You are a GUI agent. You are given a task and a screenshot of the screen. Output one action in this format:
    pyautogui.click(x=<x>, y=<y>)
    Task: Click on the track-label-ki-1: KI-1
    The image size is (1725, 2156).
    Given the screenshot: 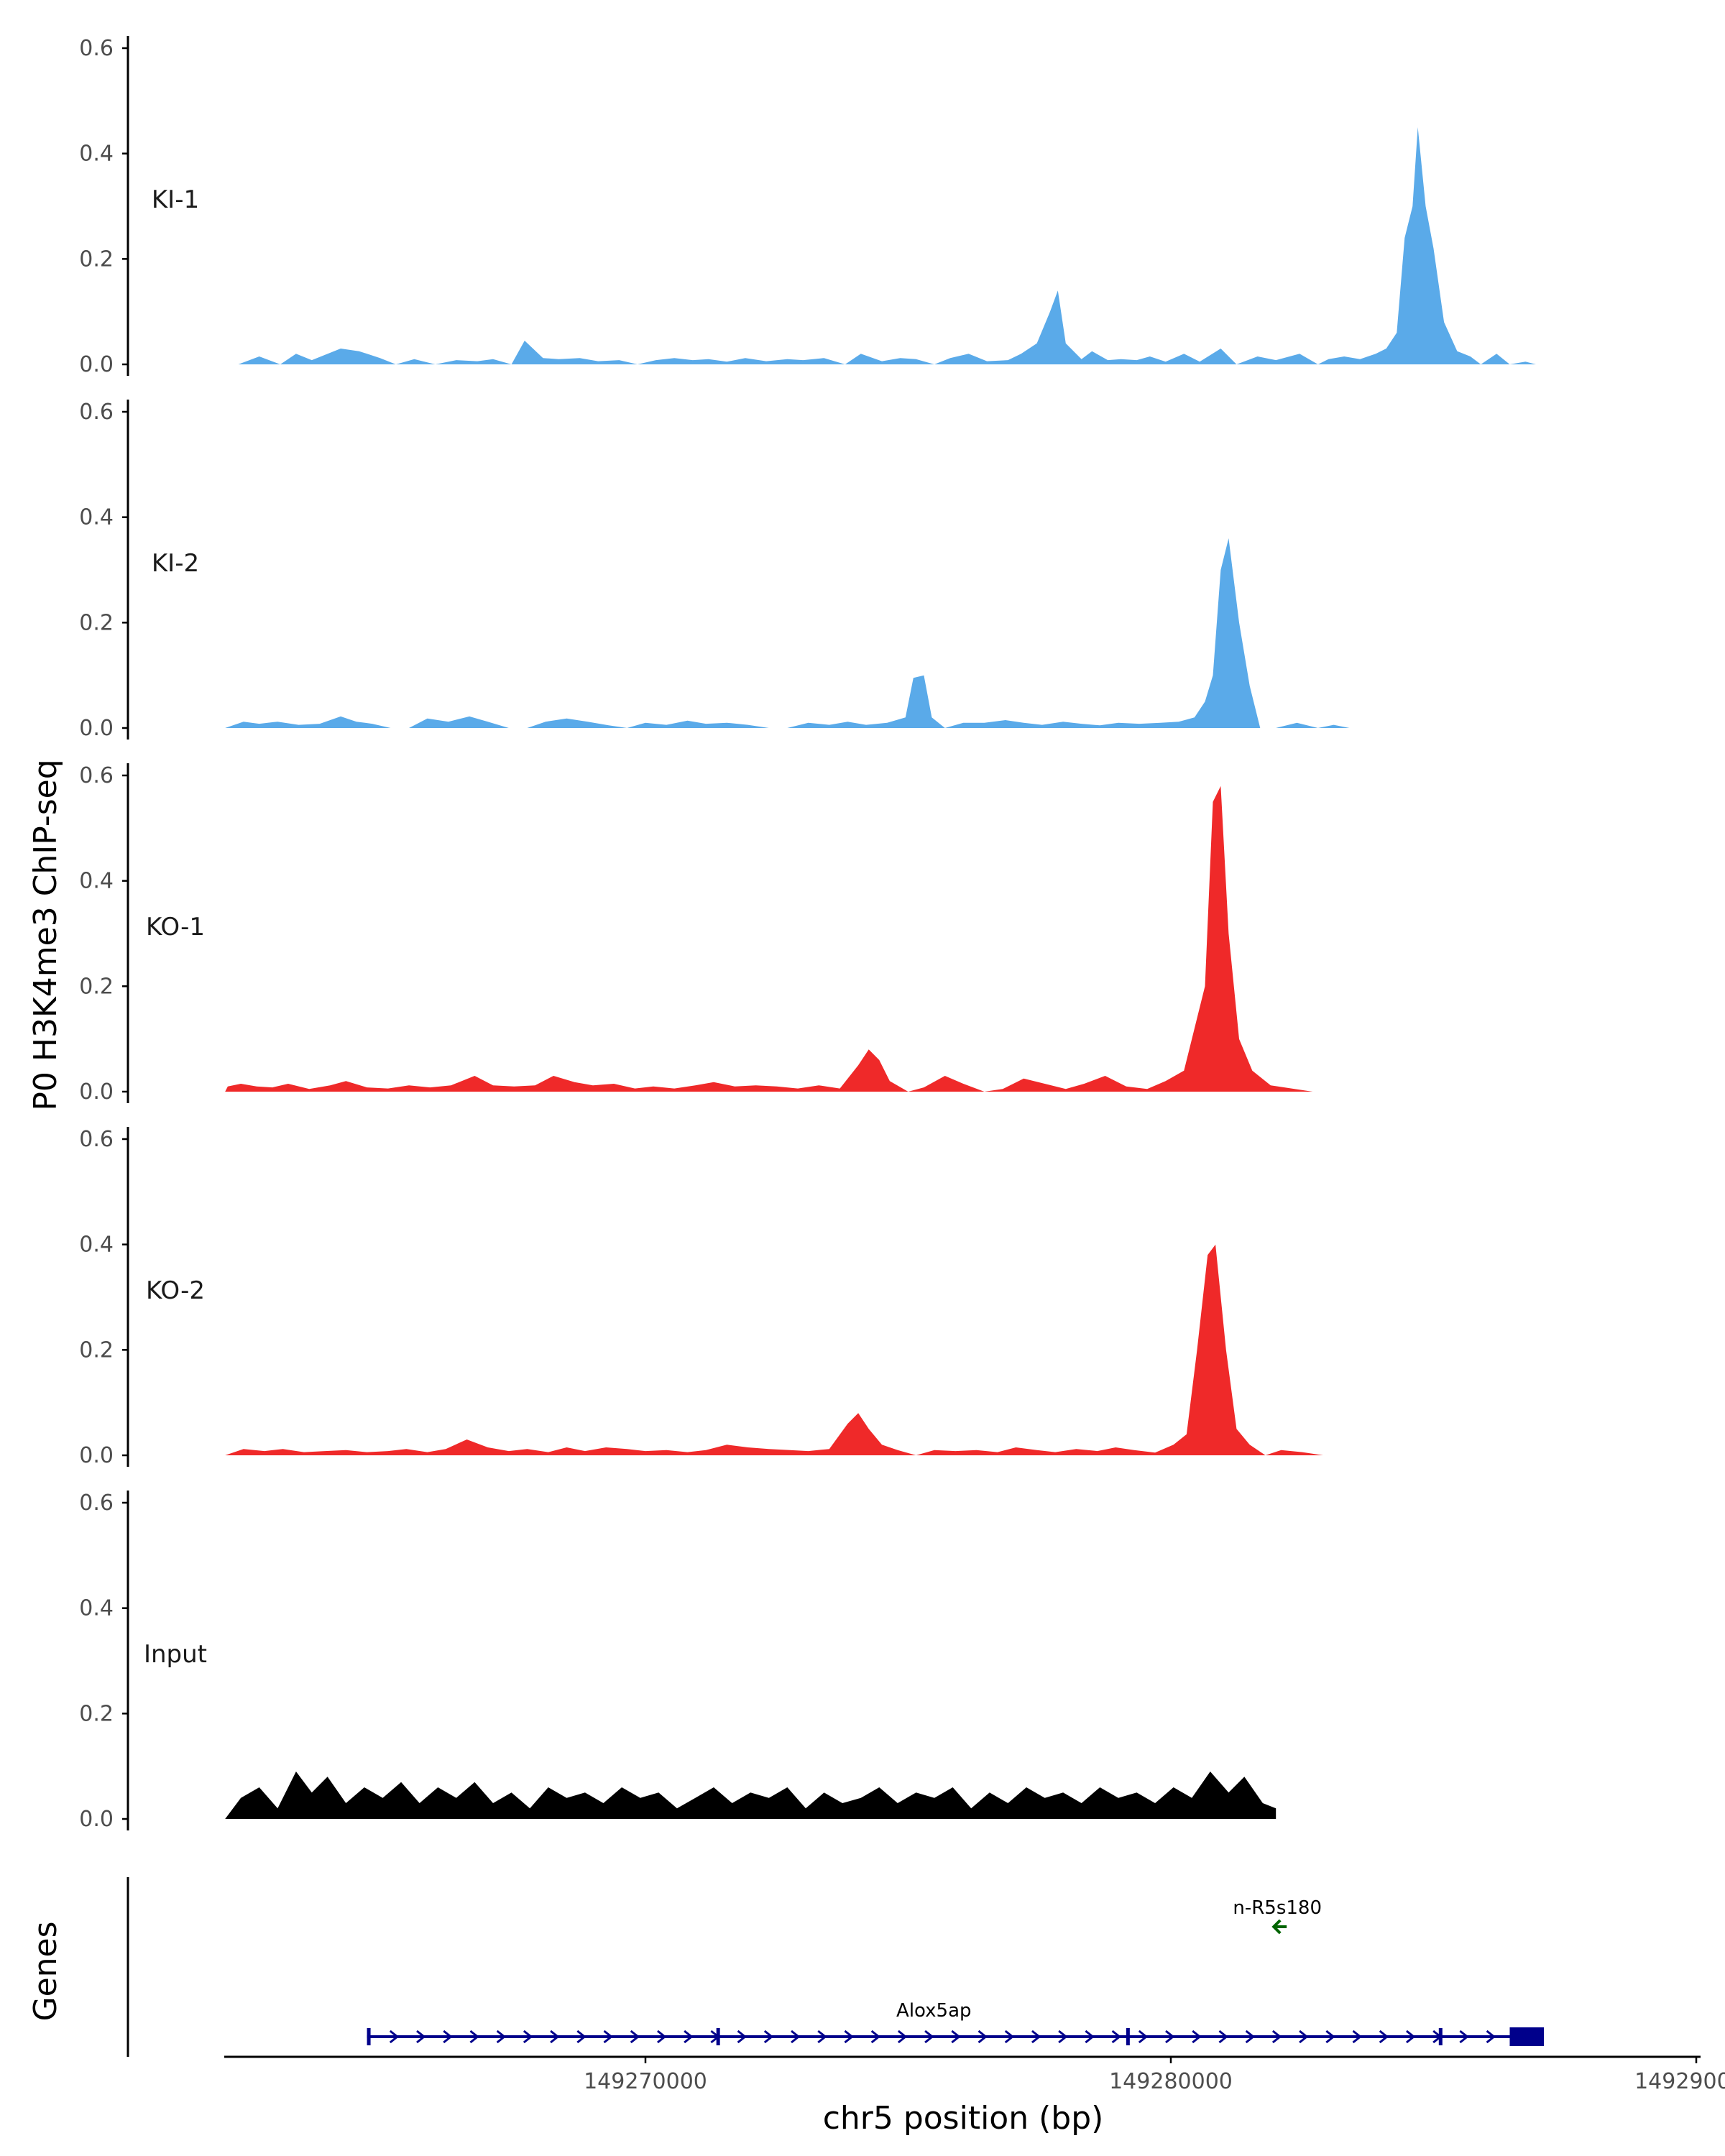 What is the action you would take?
    pyautogui.click(x=175, y=199)
    